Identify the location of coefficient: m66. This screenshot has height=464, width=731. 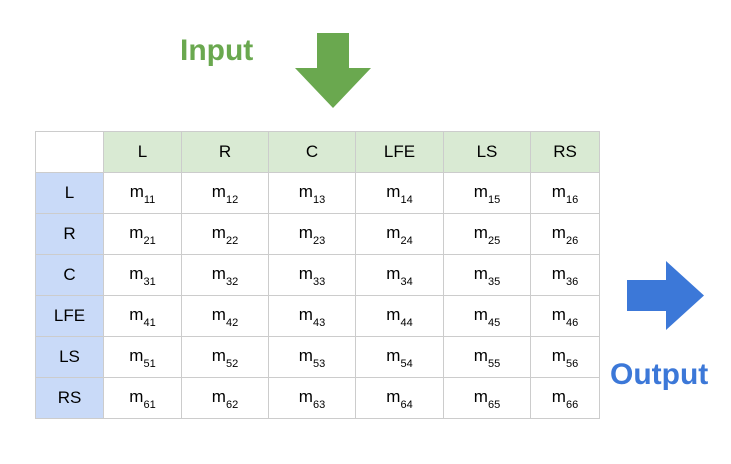
(565, 398).